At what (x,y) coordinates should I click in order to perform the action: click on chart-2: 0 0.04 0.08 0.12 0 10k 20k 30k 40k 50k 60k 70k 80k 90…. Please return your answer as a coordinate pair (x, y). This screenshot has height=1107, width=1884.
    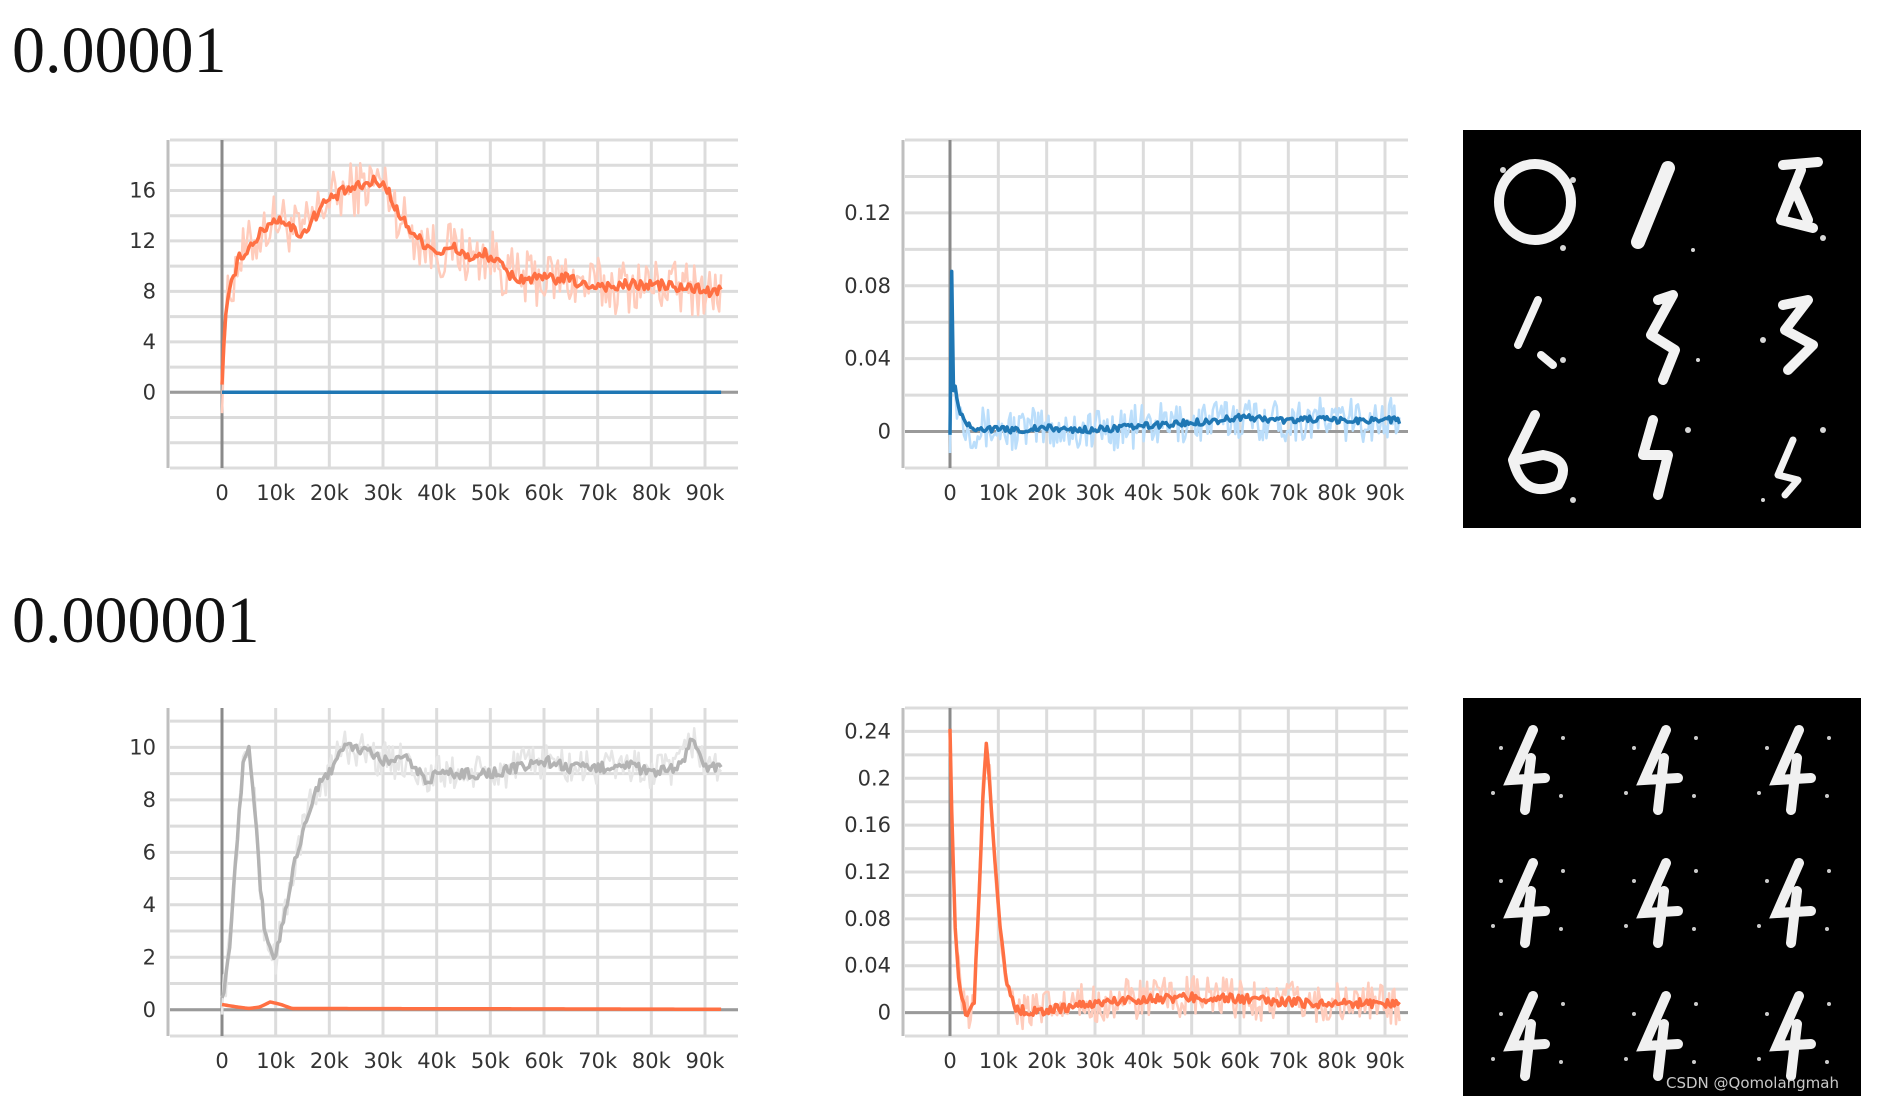
    Looking at the image, I should click on (1126, 321).